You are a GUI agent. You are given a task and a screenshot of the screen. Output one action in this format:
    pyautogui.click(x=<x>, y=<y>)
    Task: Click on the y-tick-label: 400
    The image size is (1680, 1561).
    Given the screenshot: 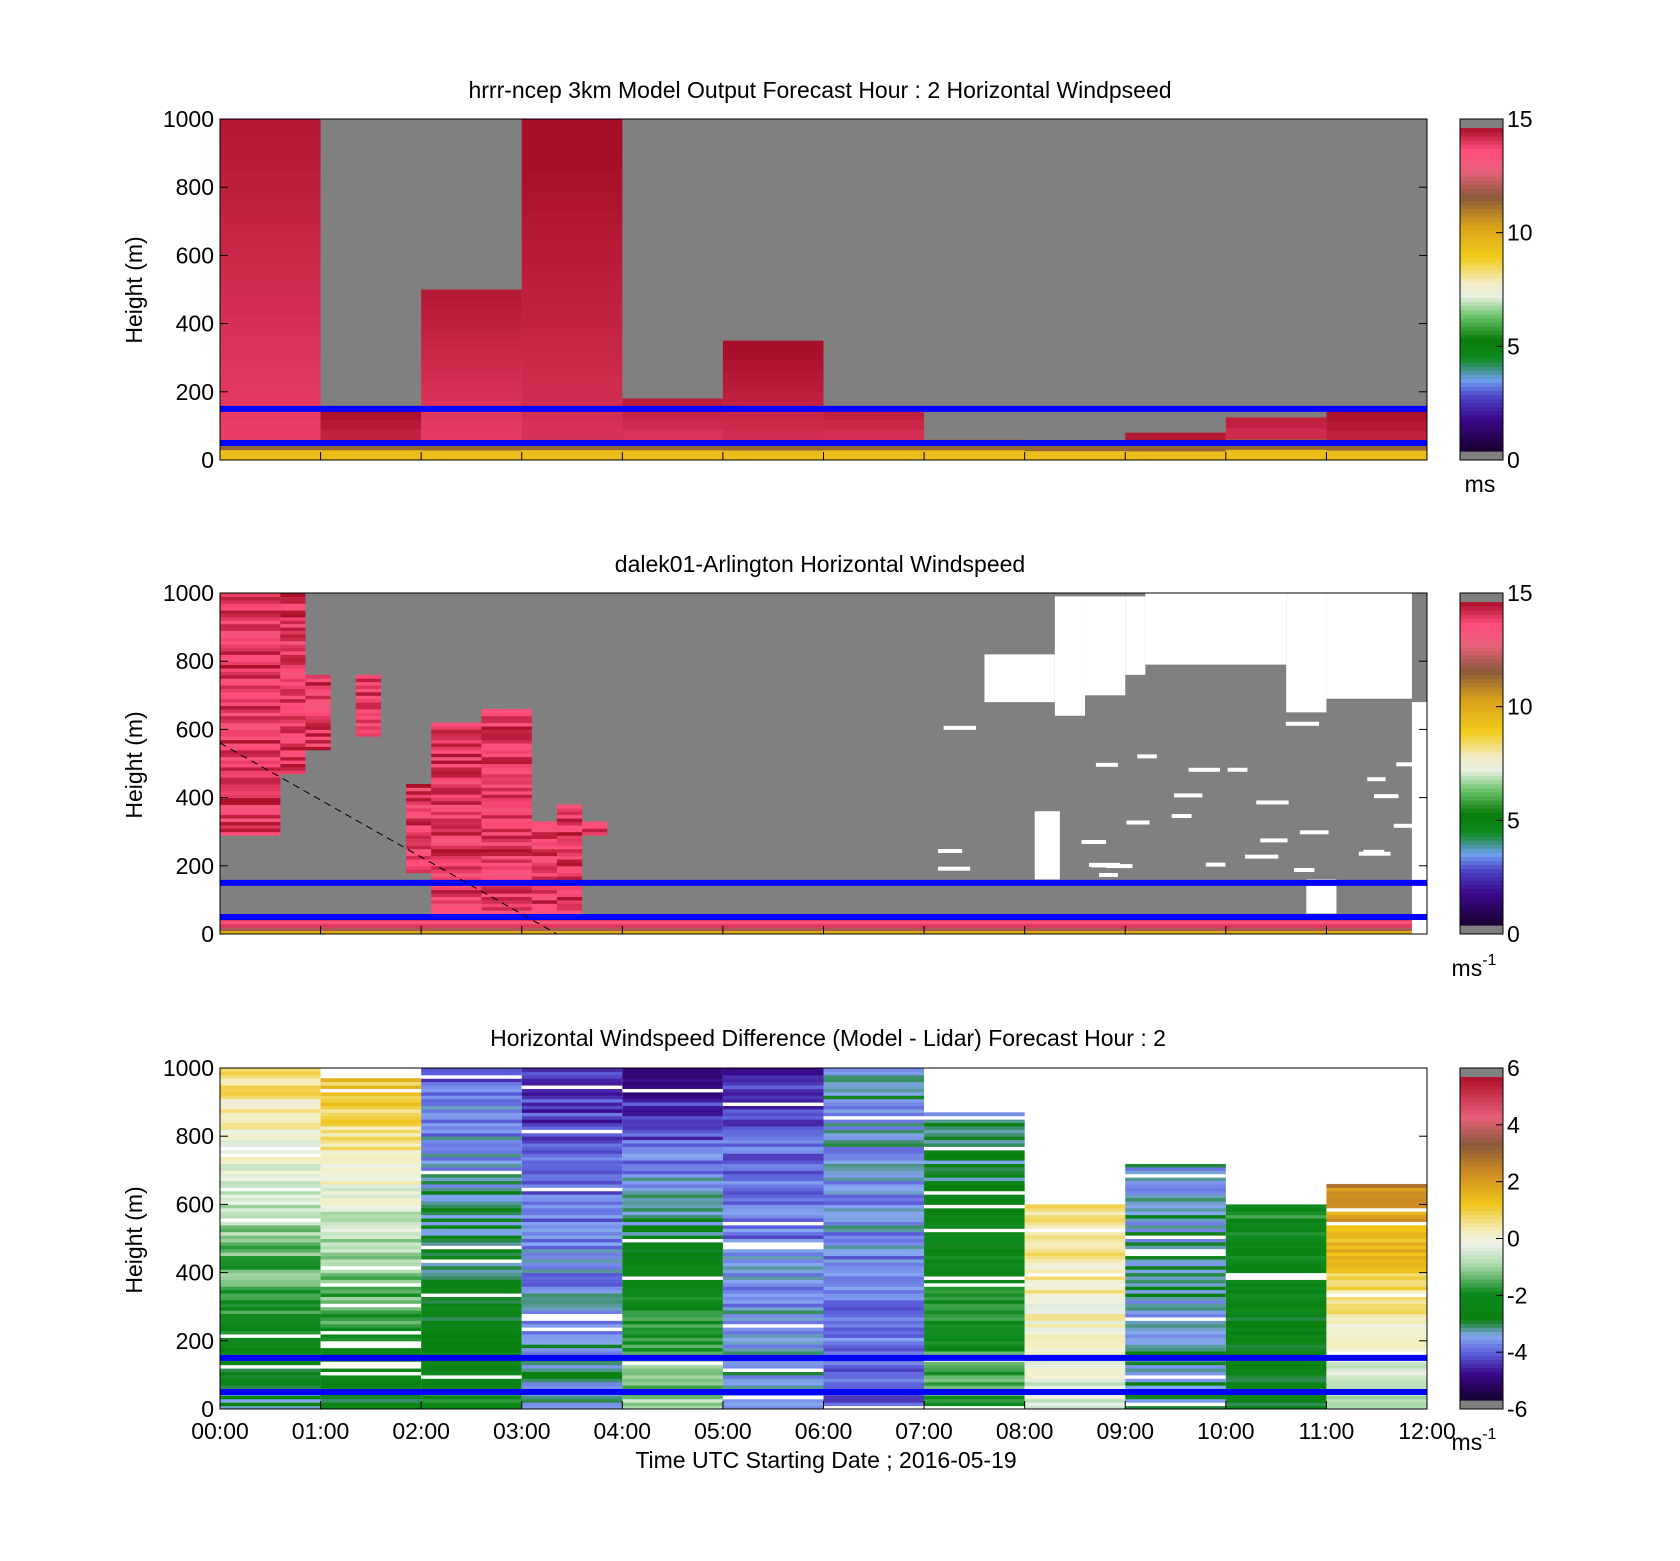 What is the action you would take?
    pyautogui.click(x=195, y=1273)
    